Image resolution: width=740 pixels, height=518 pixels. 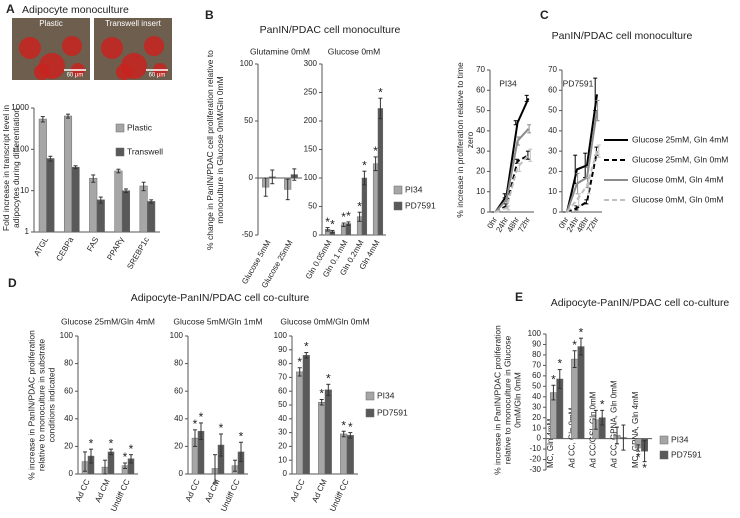 What do you see at coordinates (311, 63) in the screenshot?
I see `y-tick-label: 300` at bounding box center [311, 63].